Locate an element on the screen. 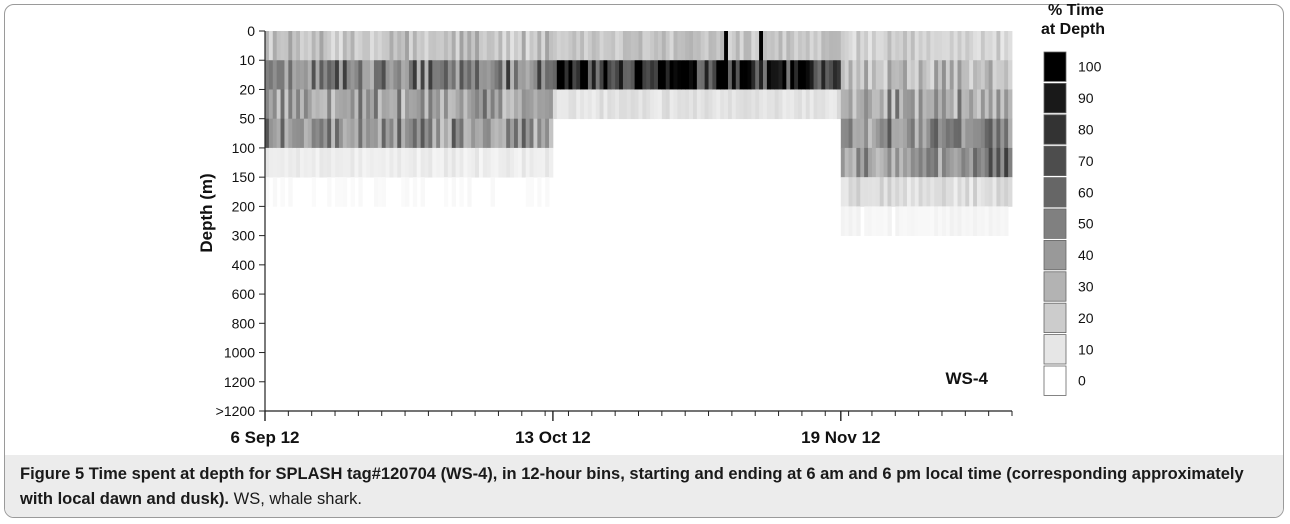  legend-swatch is located at coordinates (1055, 318).